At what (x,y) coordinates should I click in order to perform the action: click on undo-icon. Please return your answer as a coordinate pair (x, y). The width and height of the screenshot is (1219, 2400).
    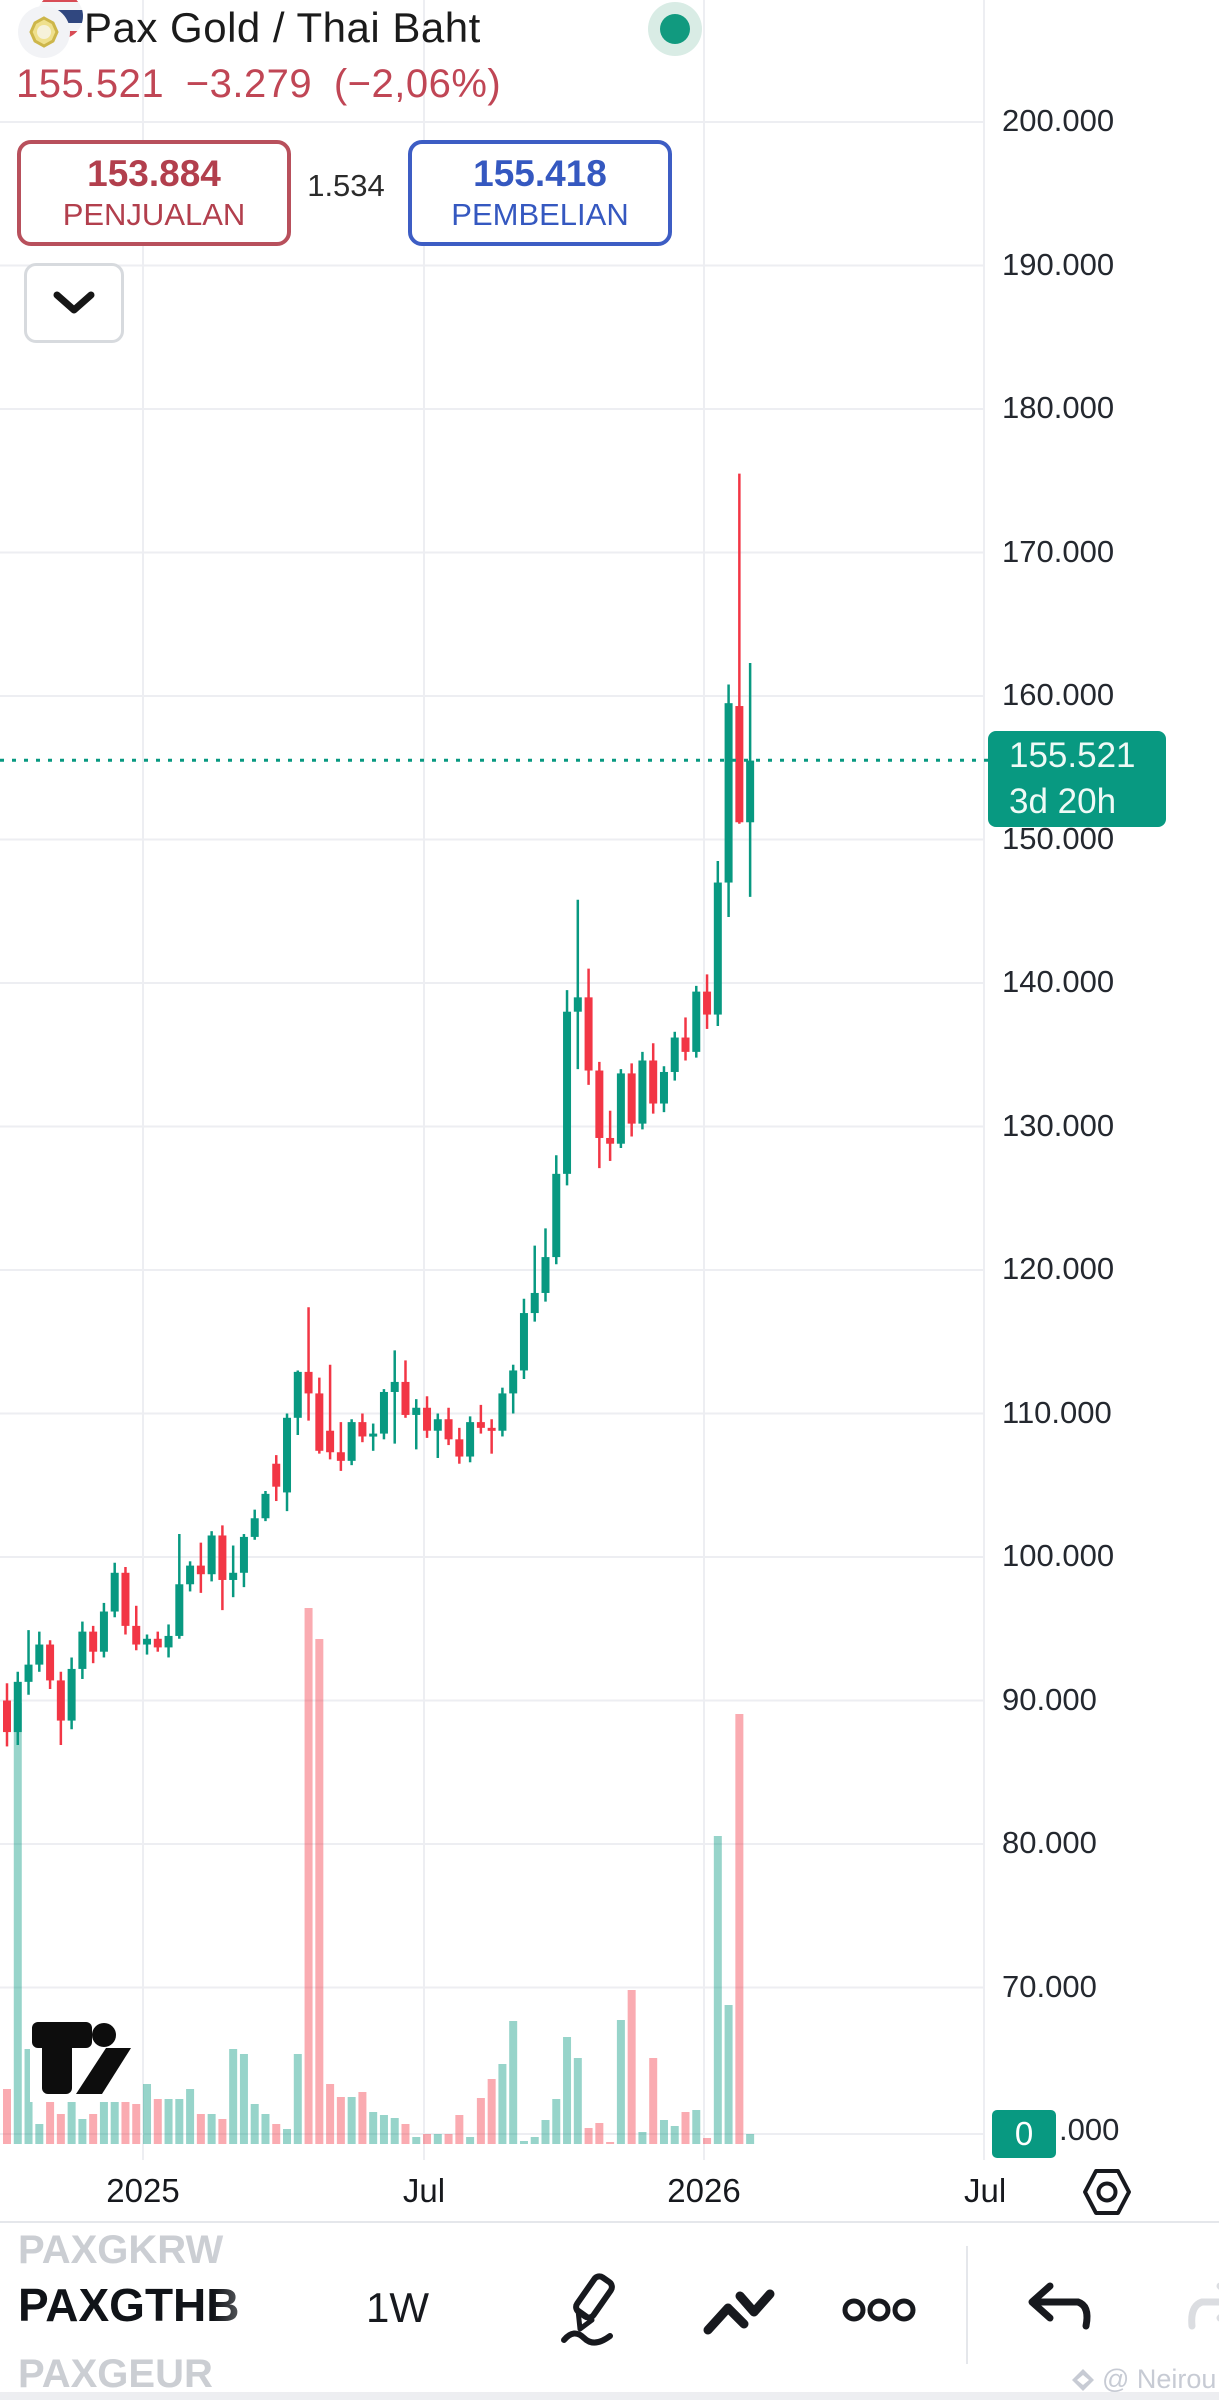
    Looking at the image, I should click on (1054, 2310).